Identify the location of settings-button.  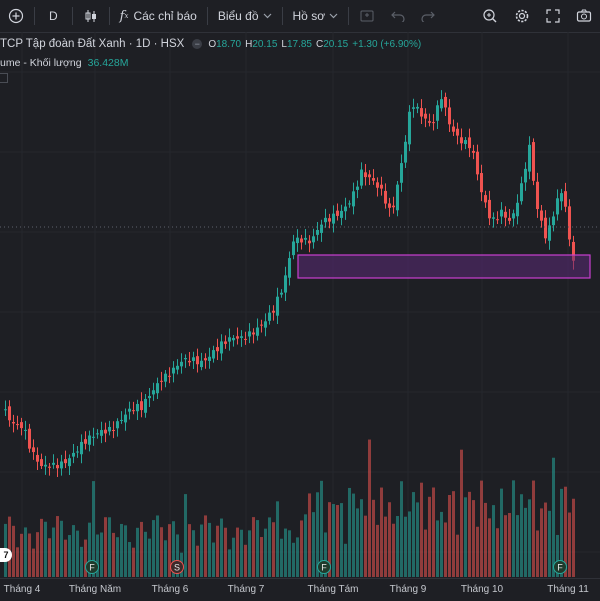
(522, 16).